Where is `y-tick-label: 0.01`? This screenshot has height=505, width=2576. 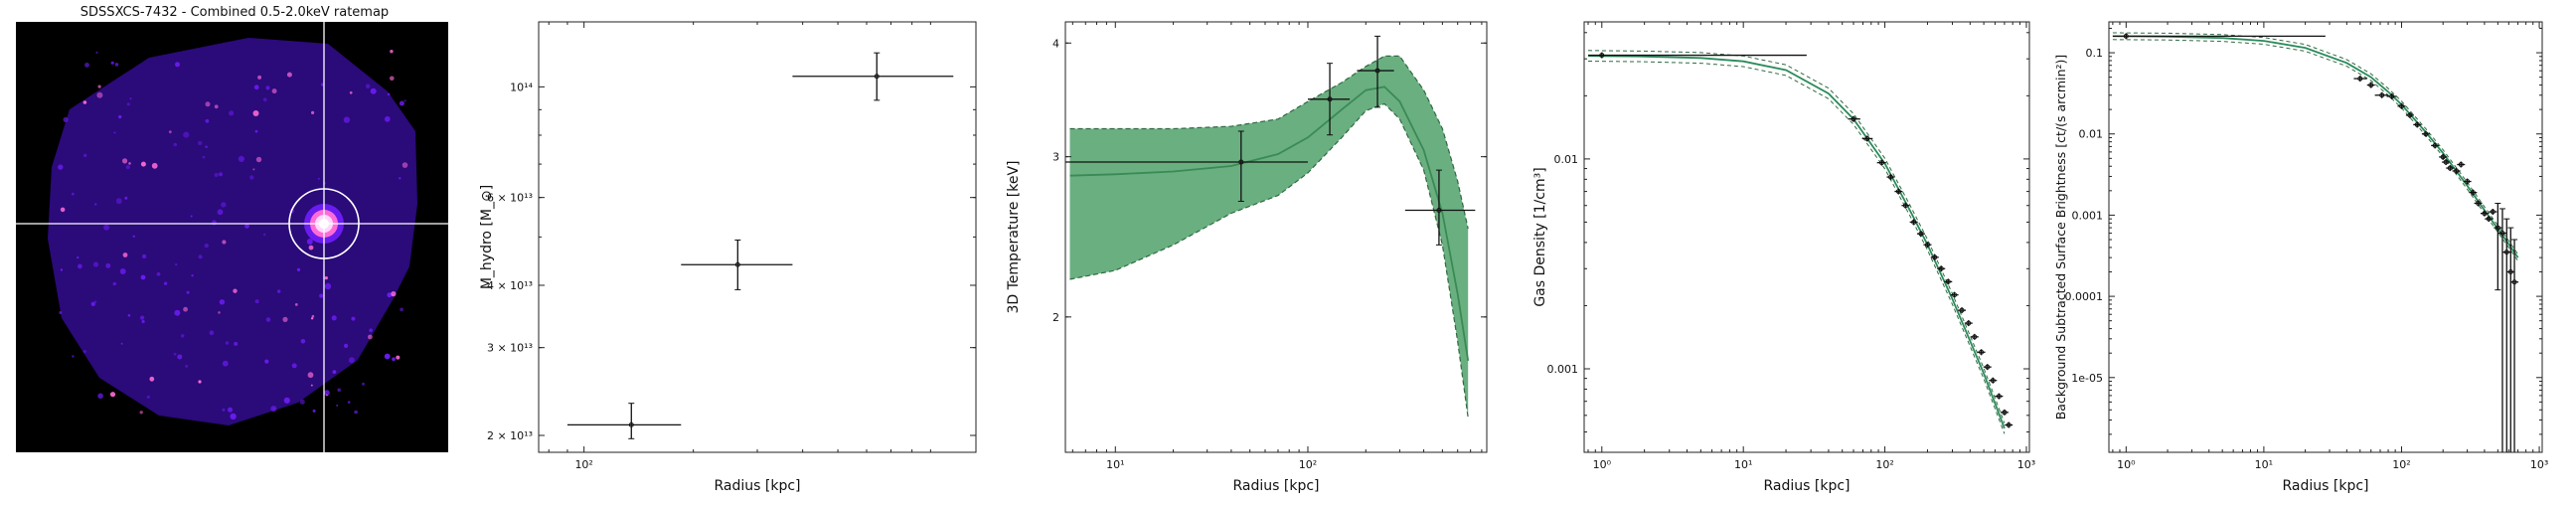 y-tick-label: 0.01 is located at coordinates (2091, 134).